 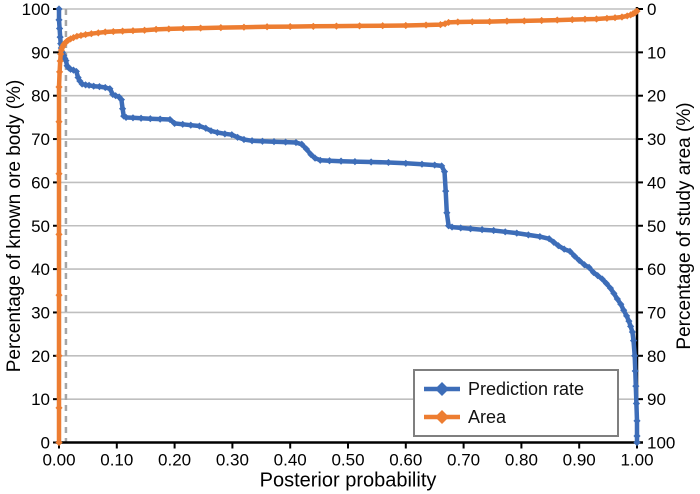 What do you see at coordinates (405, 460) in the screenshot?
I see `x-tick-label: 0.60` at bounding box center [405, 460].